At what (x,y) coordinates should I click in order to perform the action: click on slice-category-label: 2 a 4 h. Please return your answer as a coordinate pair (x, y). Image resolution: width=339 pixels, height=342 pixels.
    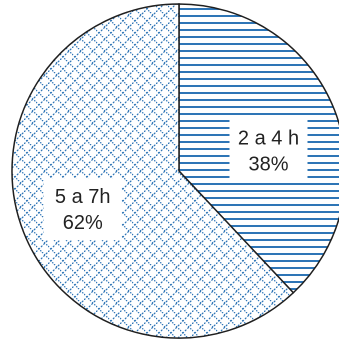
    Looking at the image, I should click on (268, 138).